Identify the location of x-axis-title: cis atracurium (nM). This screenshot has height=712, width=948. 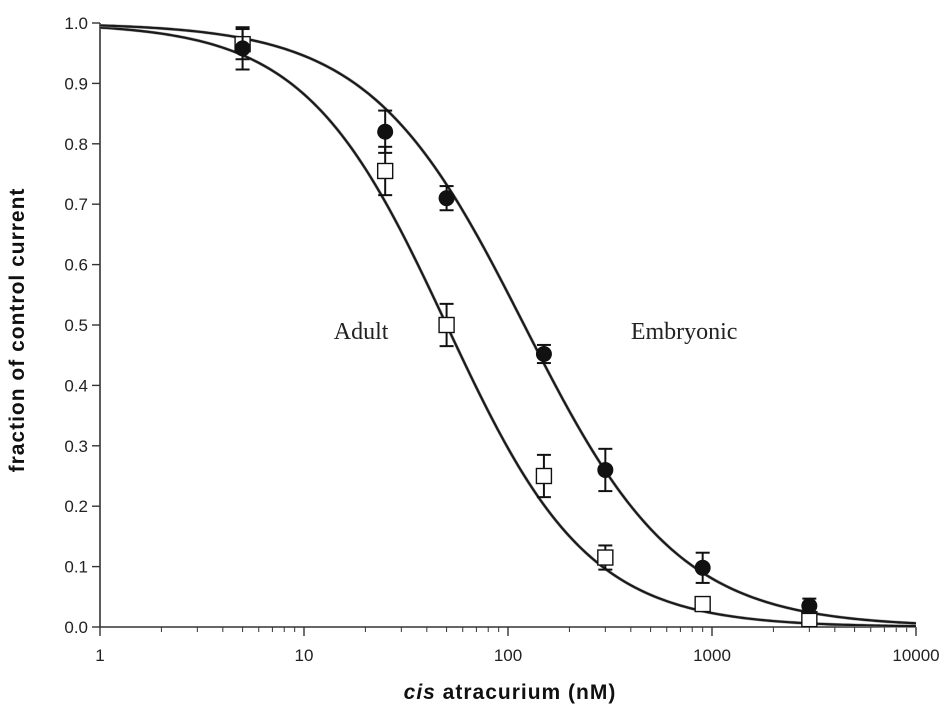
(510, 692).